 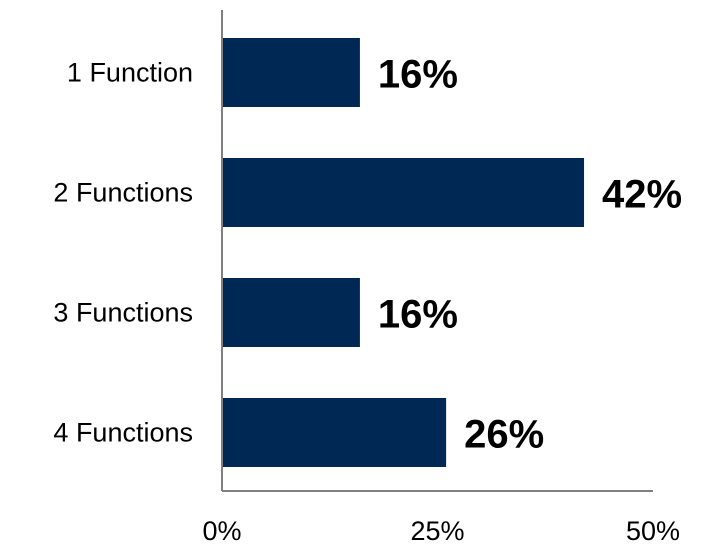 What do you see at coordinates (123, 433) in the screenshot?
I see `category-label-4: 4 Functions` at bounding box center [123, 433].